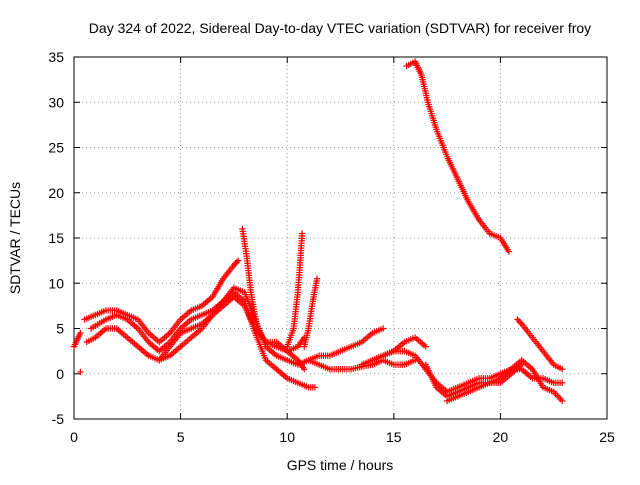 Image resolution: width=640 pixels, height=485 pixels. Describe the element at coordinates (287, 437) in the screenshot. I see `x-tick-label: 10` at that location.